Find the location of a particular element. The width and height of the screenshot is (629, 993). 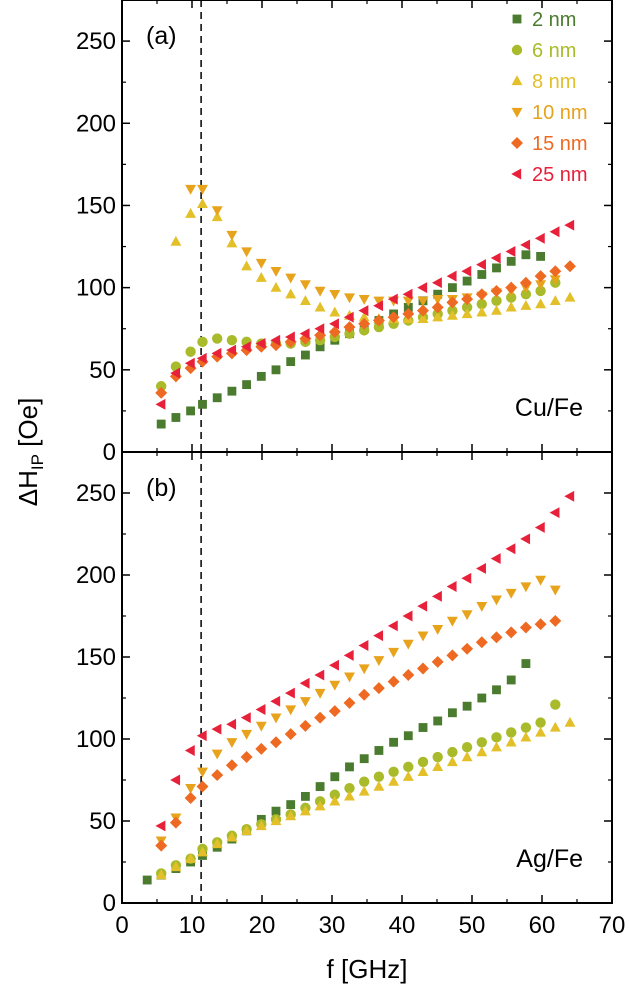

y-tick-label: 250 is located at coordinates (96, 41).